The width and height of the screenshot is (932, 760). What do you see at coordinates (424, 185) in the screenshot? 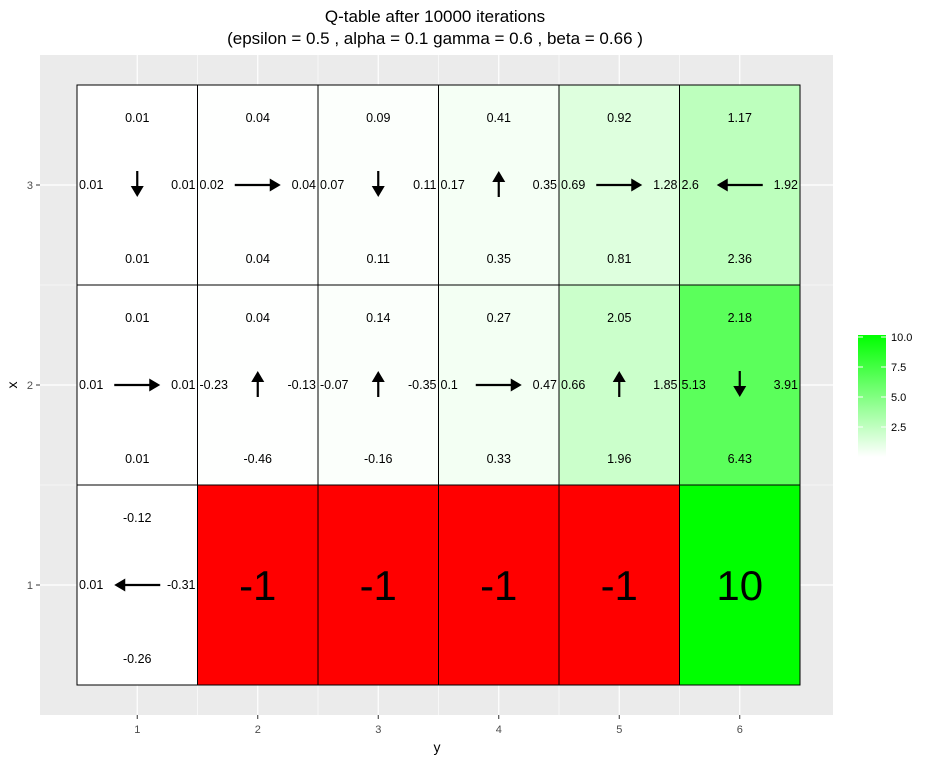
I see `q-value-right: 0.11` at bounding box center [424, 185].